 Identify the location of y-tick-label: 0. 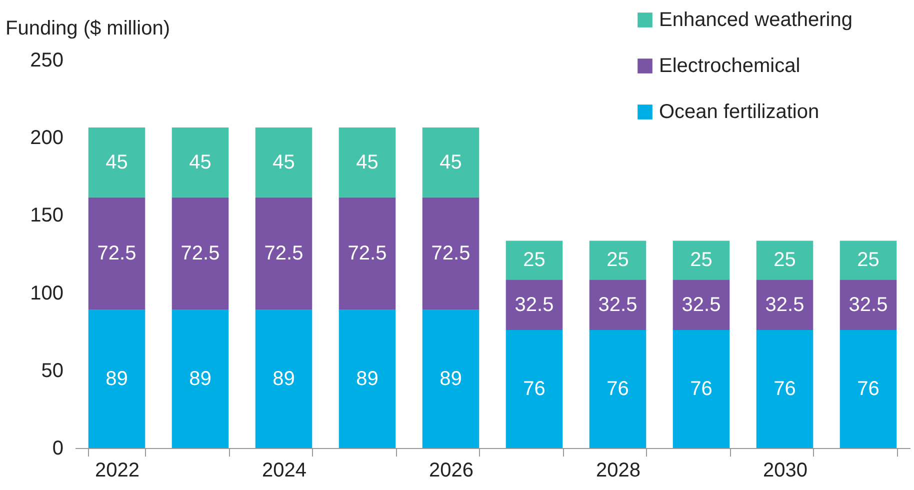
(58, 449).